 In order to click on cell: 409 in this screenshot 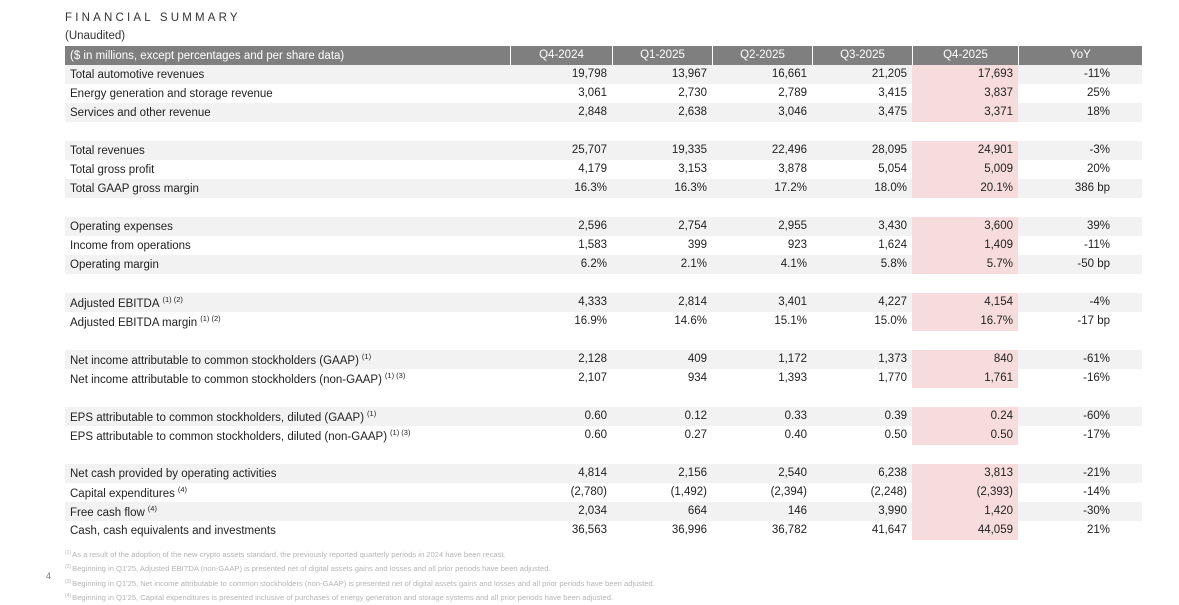, I will do `click(697, 359)`.